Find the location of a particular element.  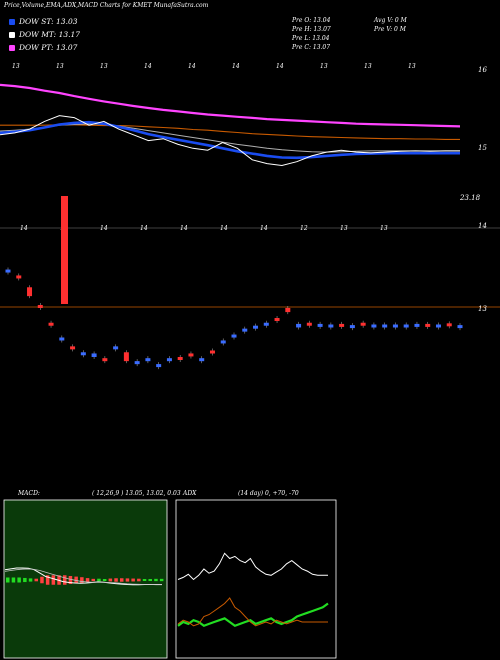

right-tick-label: 15 is located at coordinates (482, 148).